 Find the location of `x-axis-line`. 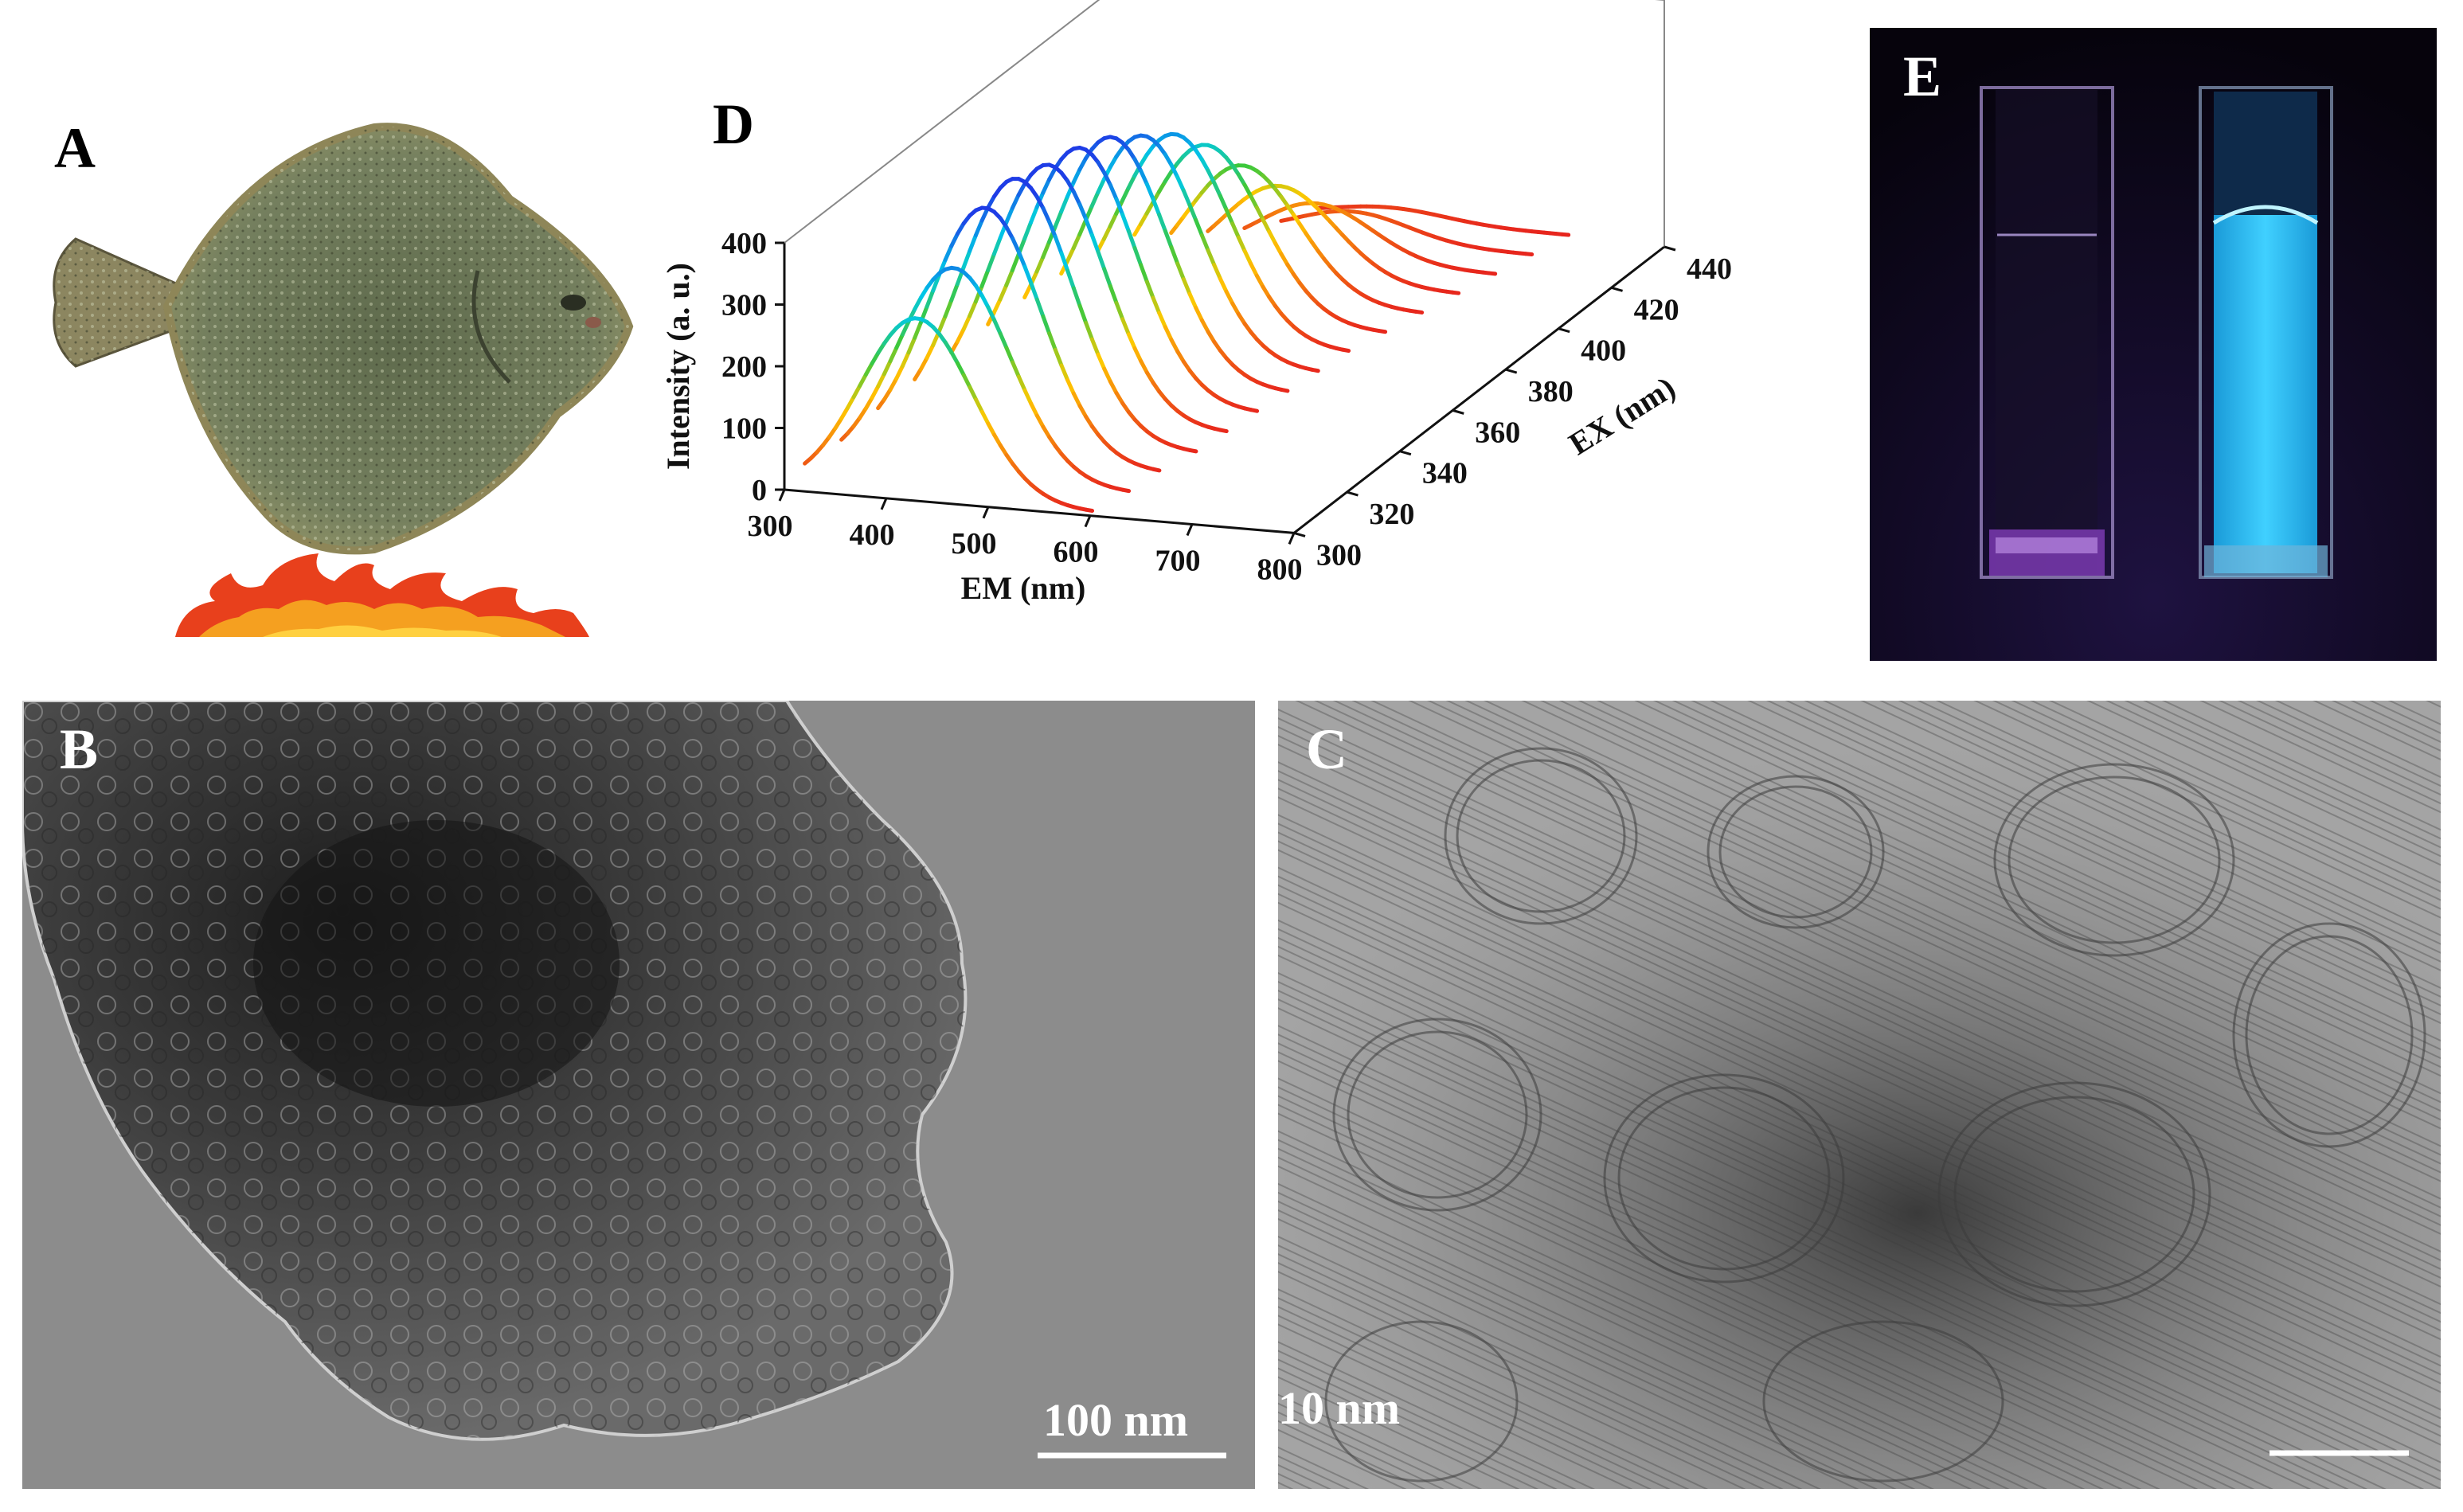

x-axis-line is located at coordinates (1039, 511).